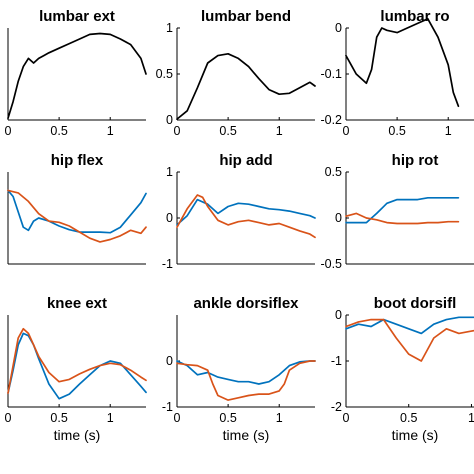  What do you see at coordinates (245, 160) in the screenshot?
I see `subplot-title: hip add` at bounding box center [245, 160].